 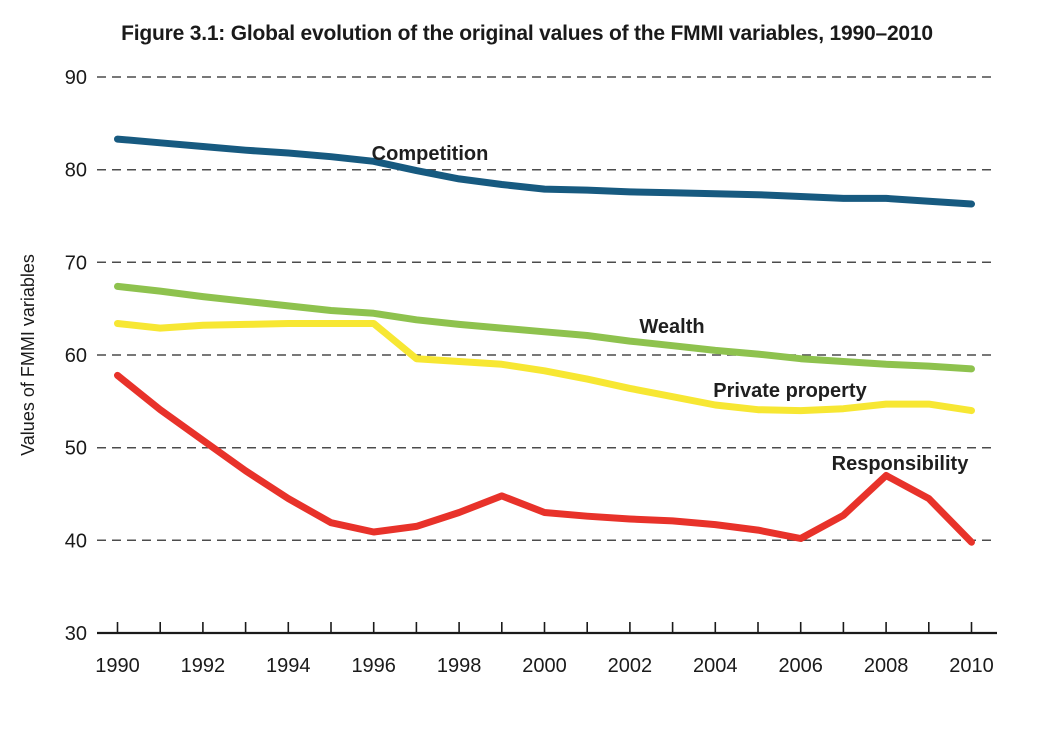 I want to click on y-tick-label-90: 90, so click(x=76, y=78).